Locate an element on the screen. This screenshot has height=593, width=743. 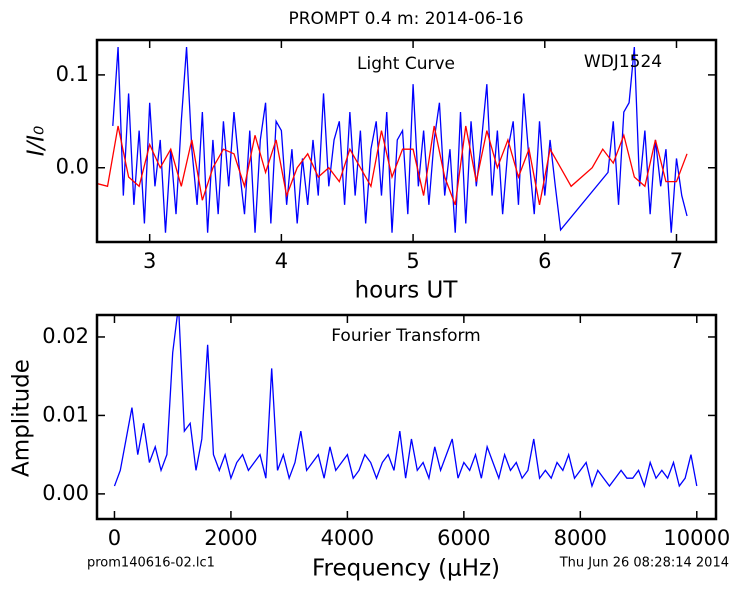
x-tick-label: 4 is located at coordinates (281, 261).